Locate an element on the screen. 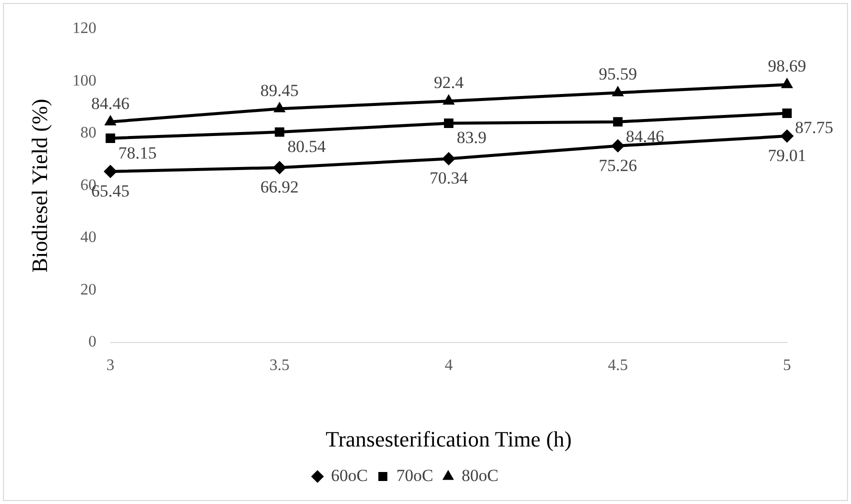 This screenshot has width=851, height=504. data-label: 98.69 is located at coordinates (787, 66).